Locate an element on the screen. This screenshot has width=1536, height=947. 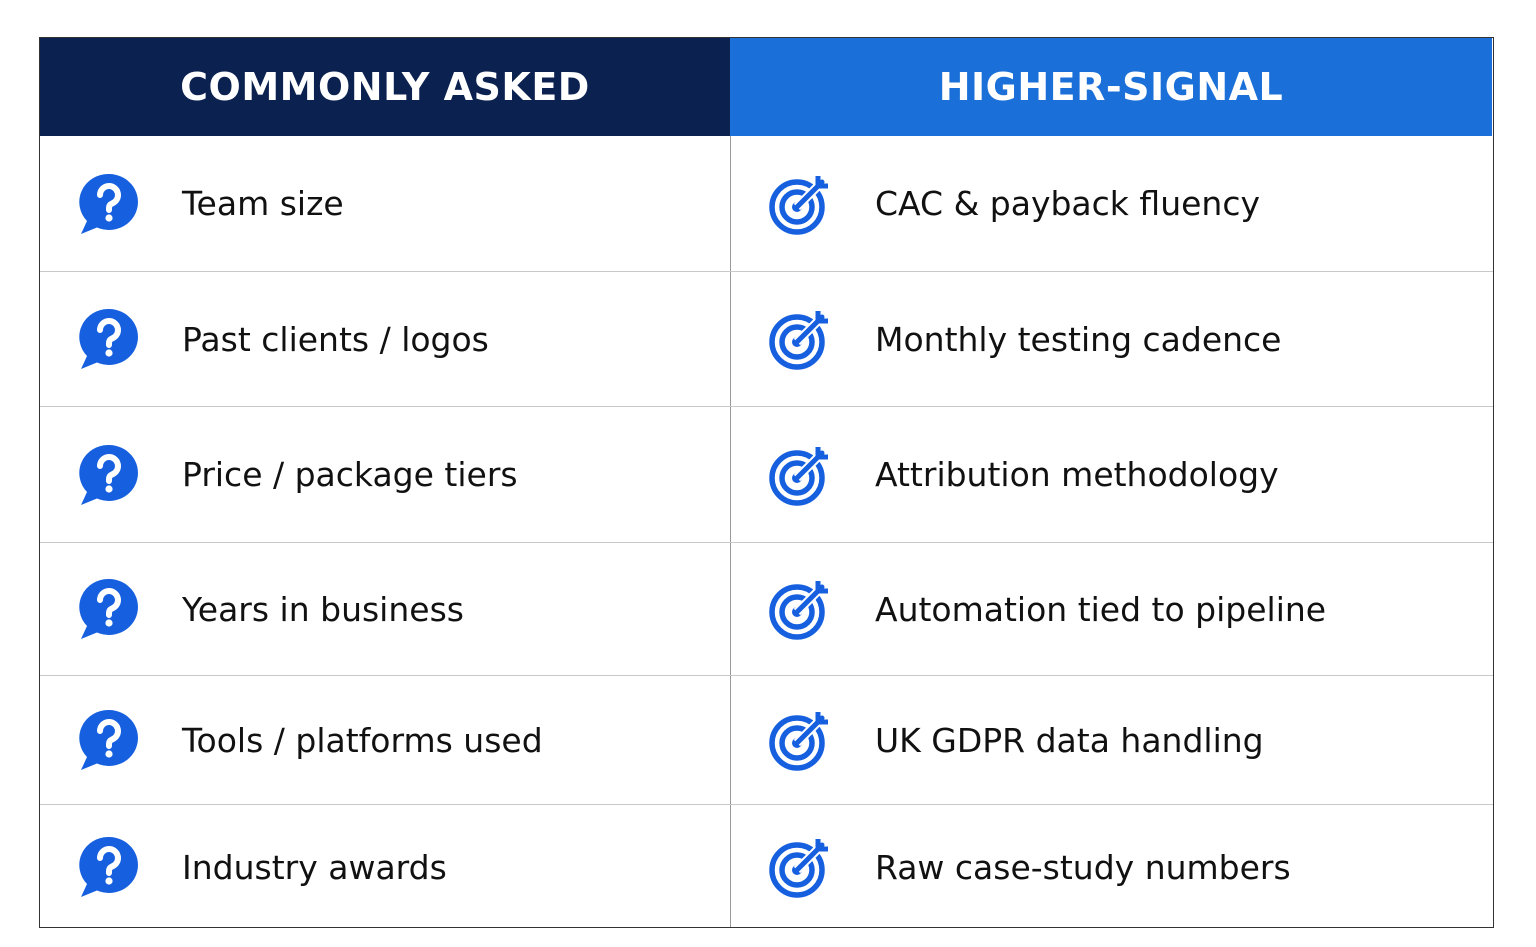
cell-text: Team size is located at coordinates (263, 203).